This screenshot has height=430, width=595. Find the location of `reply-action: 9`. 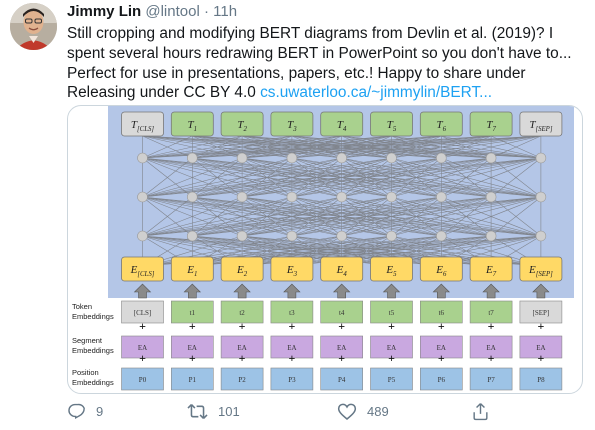

reply-action: 9 is located at coordinates (85, 411).